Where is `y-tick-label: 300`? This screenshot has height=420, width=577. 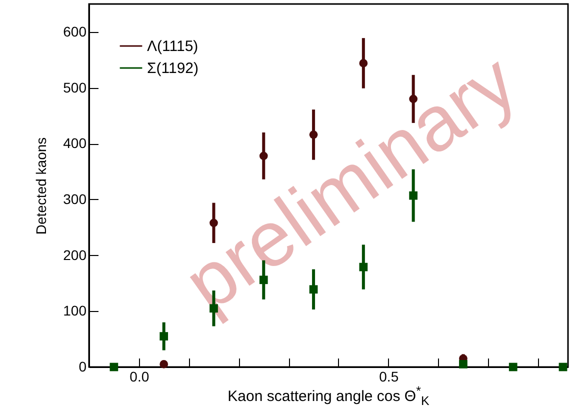 y-tick-label: 300 is located at coordinates (75, 198).